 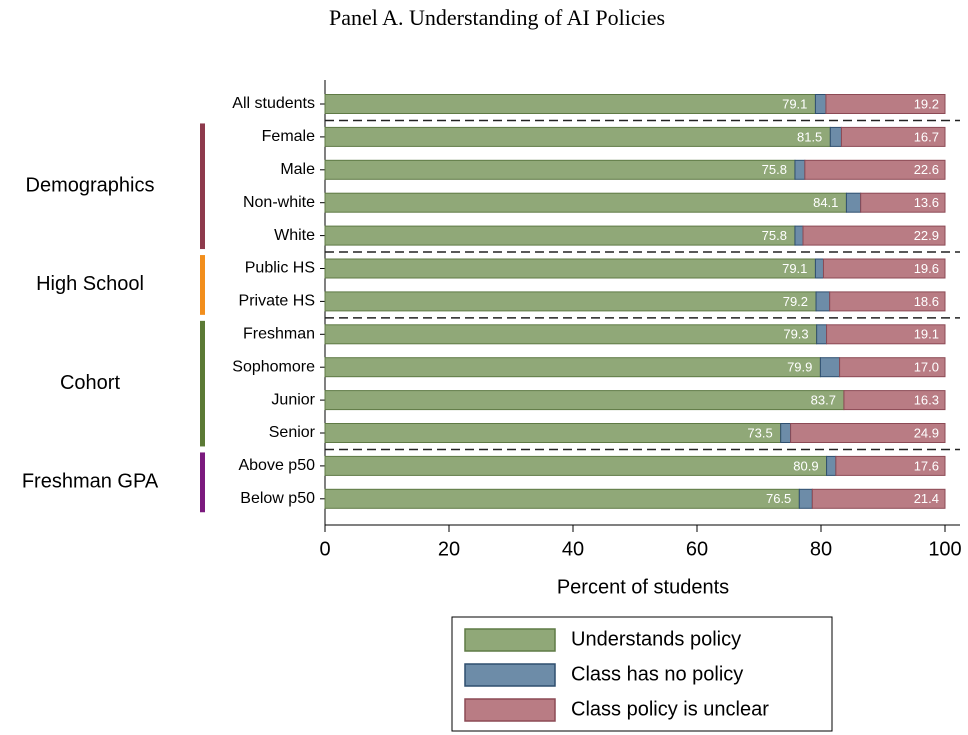 What do you see at coordinates (449, 549) in the screenshot?
I see `x-tick-label: 20` at bounding box center [449, 549].